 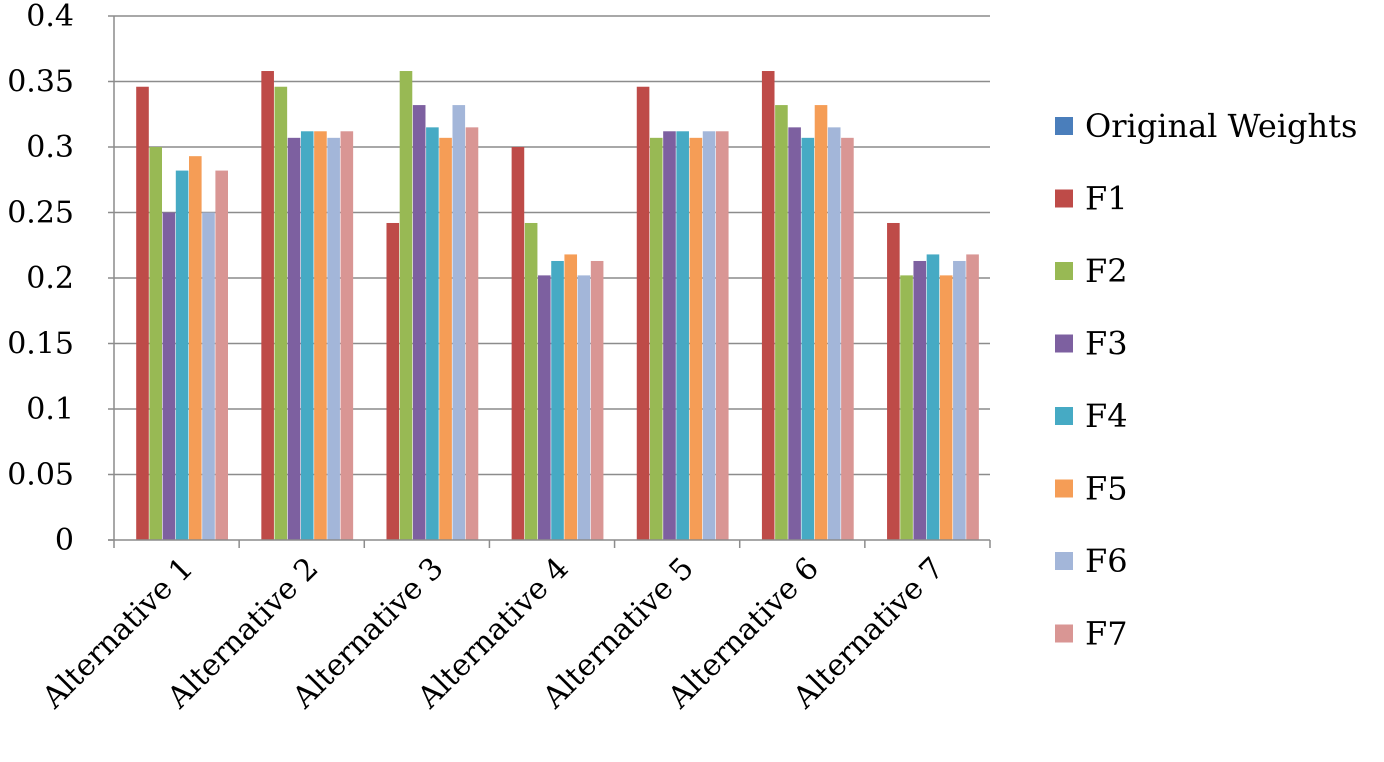 I want to click on y-tick-label: 0.4, so click(x=50, y=17).